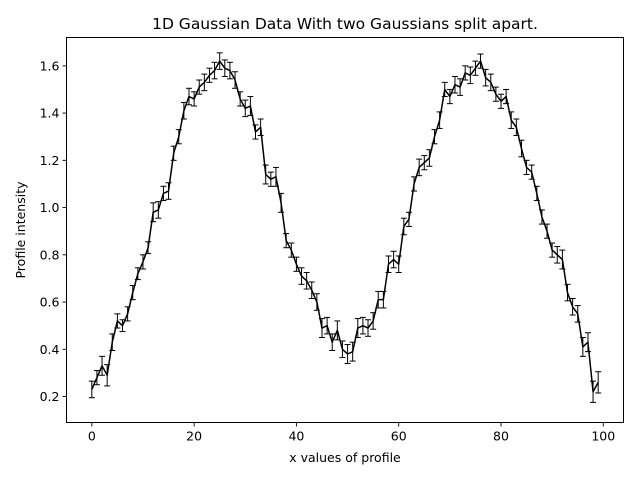 The image size is (640, 480). I want to click on y-tick-label: 0.6, so click(50, 302).